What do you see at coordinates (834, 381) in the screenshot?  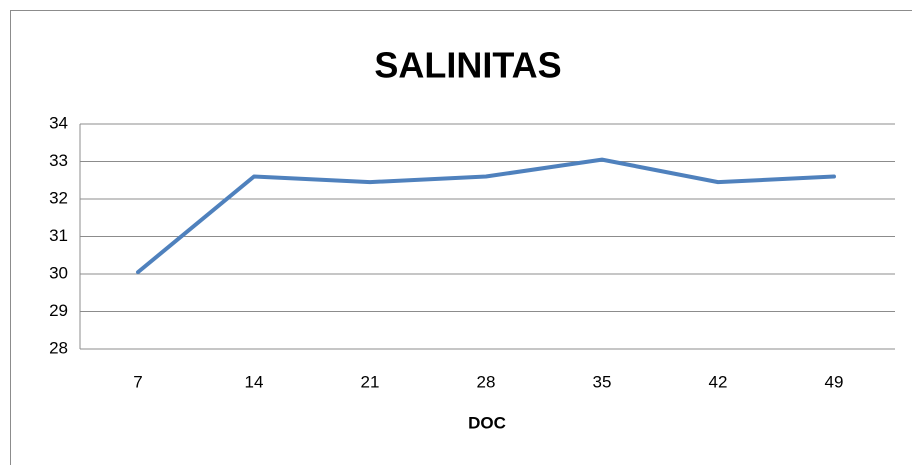 I see `x-tick-label: 49` at bounding box center [834, 381].